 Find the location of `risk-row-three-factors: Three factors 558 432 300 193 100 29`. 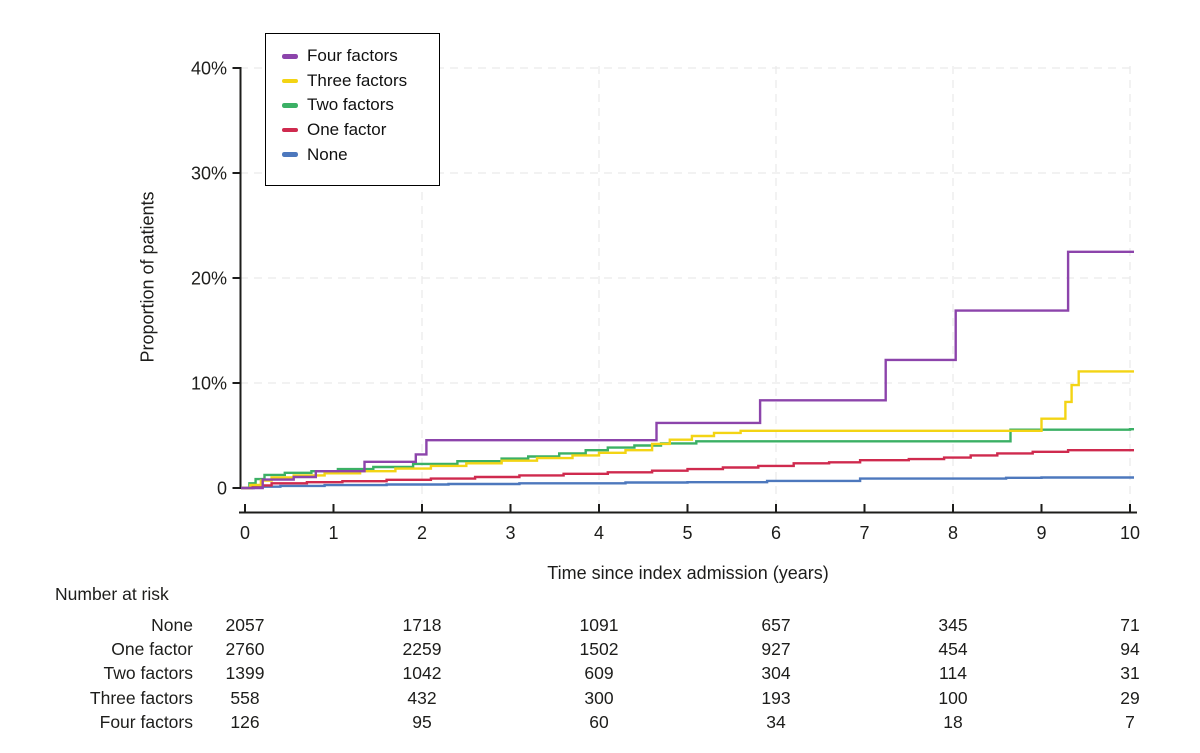

risk-row-three-factors: Three factors 558 432 300 193 100 29 is located at coordinates (600, 699).